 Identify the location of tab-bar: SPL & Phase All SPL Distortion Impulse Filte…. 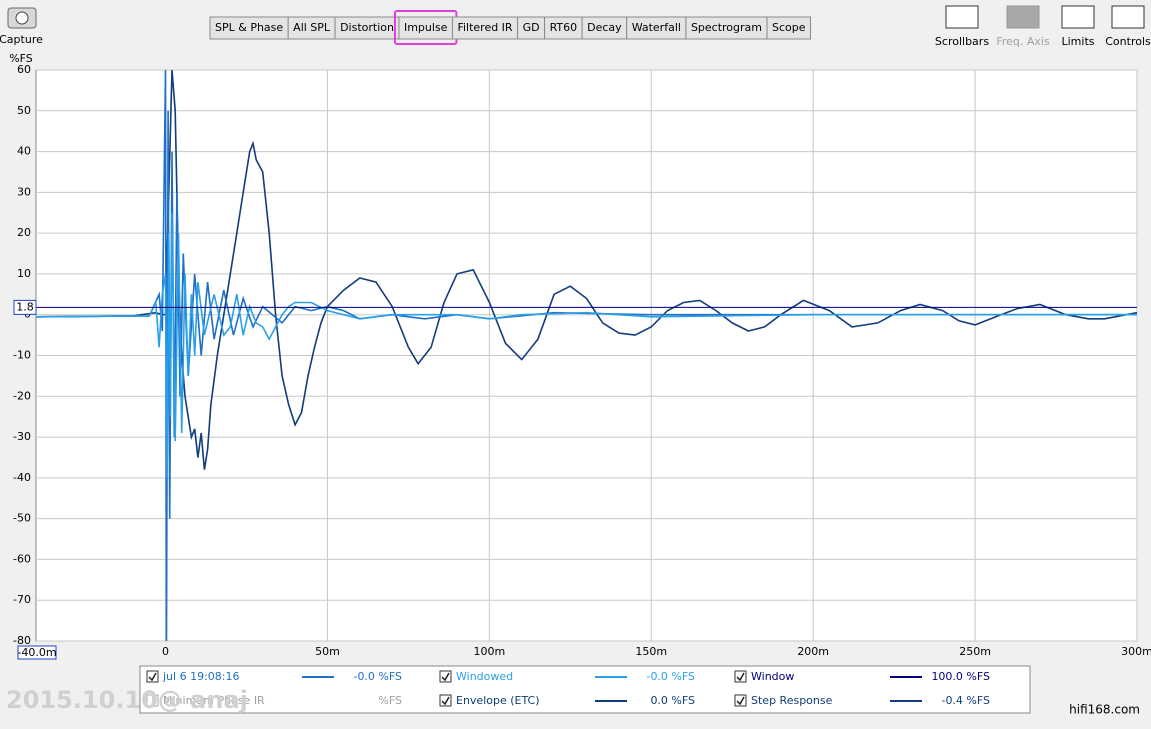
(510, 27).